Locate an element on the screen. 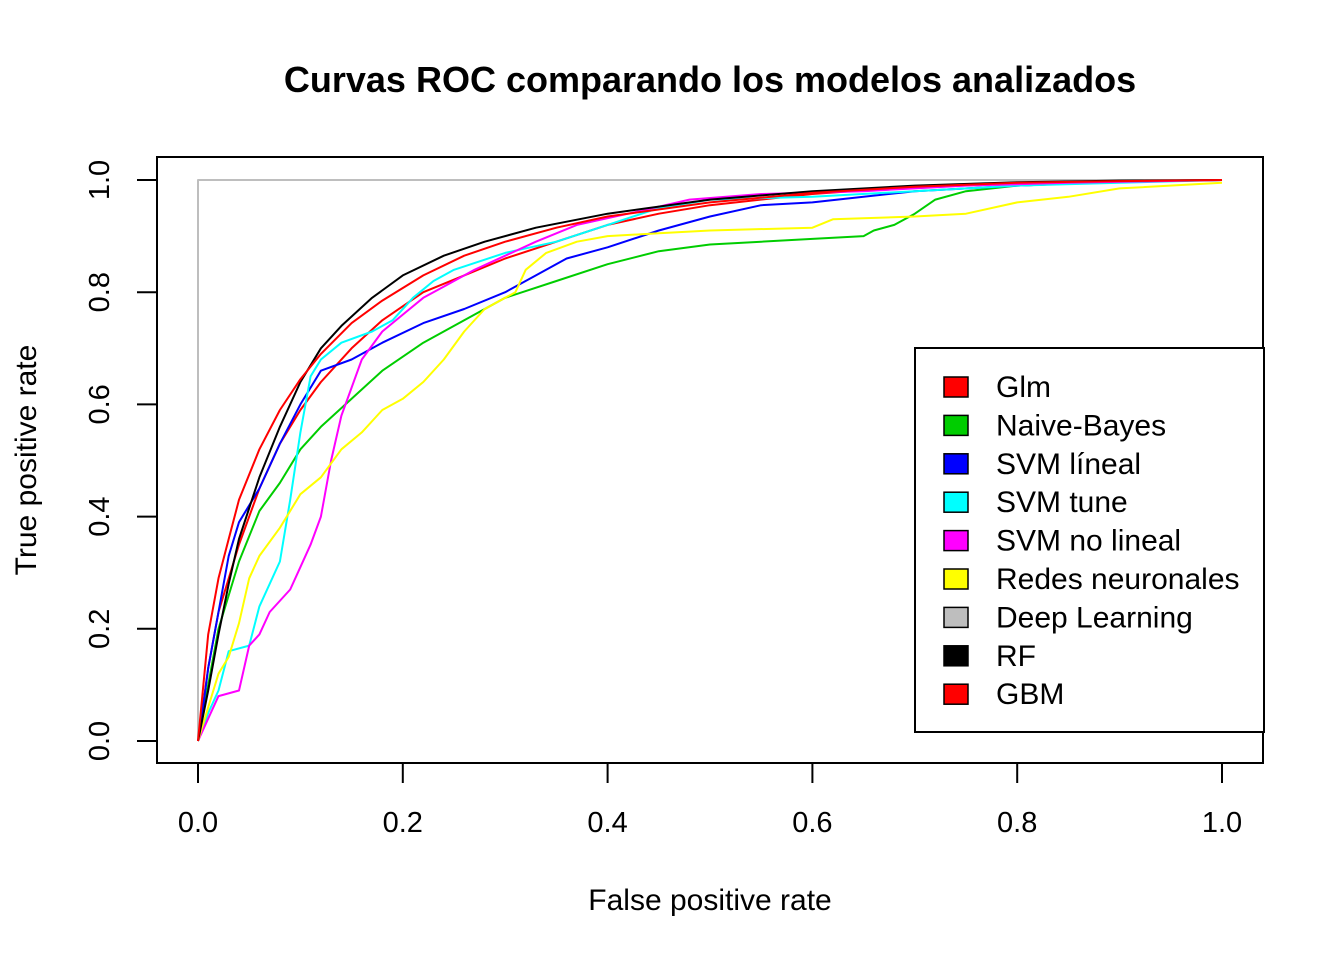  y-axis: 0.0 0.2 0.4 0.6 0.8 1.0 is located at coordinates (121, 460).